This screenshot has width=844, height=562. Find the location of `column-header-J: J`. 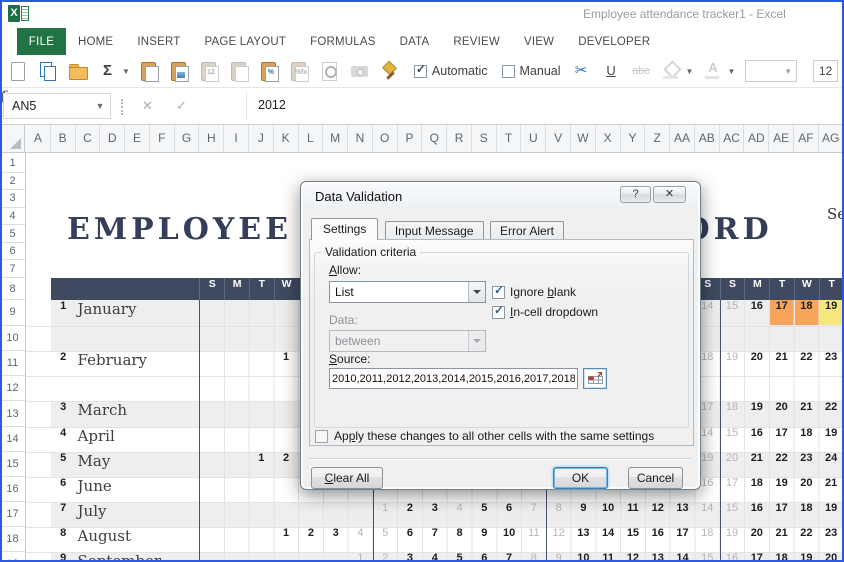

column-header-J: J is located at coordinates (261, 138).